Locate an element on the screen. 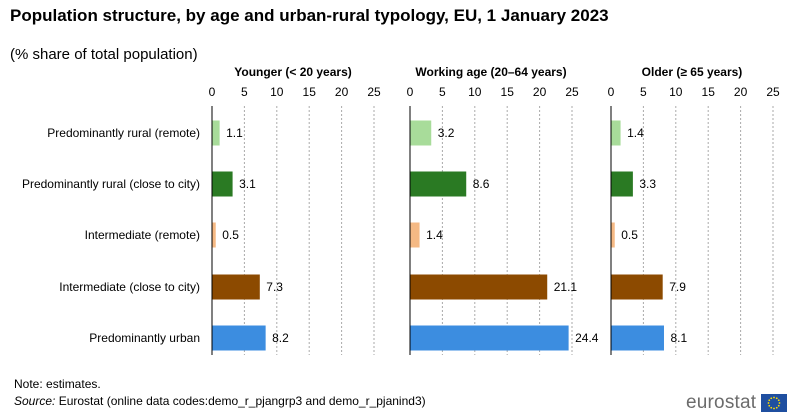  eu-flag-icon is located at coordinates (774, 403).